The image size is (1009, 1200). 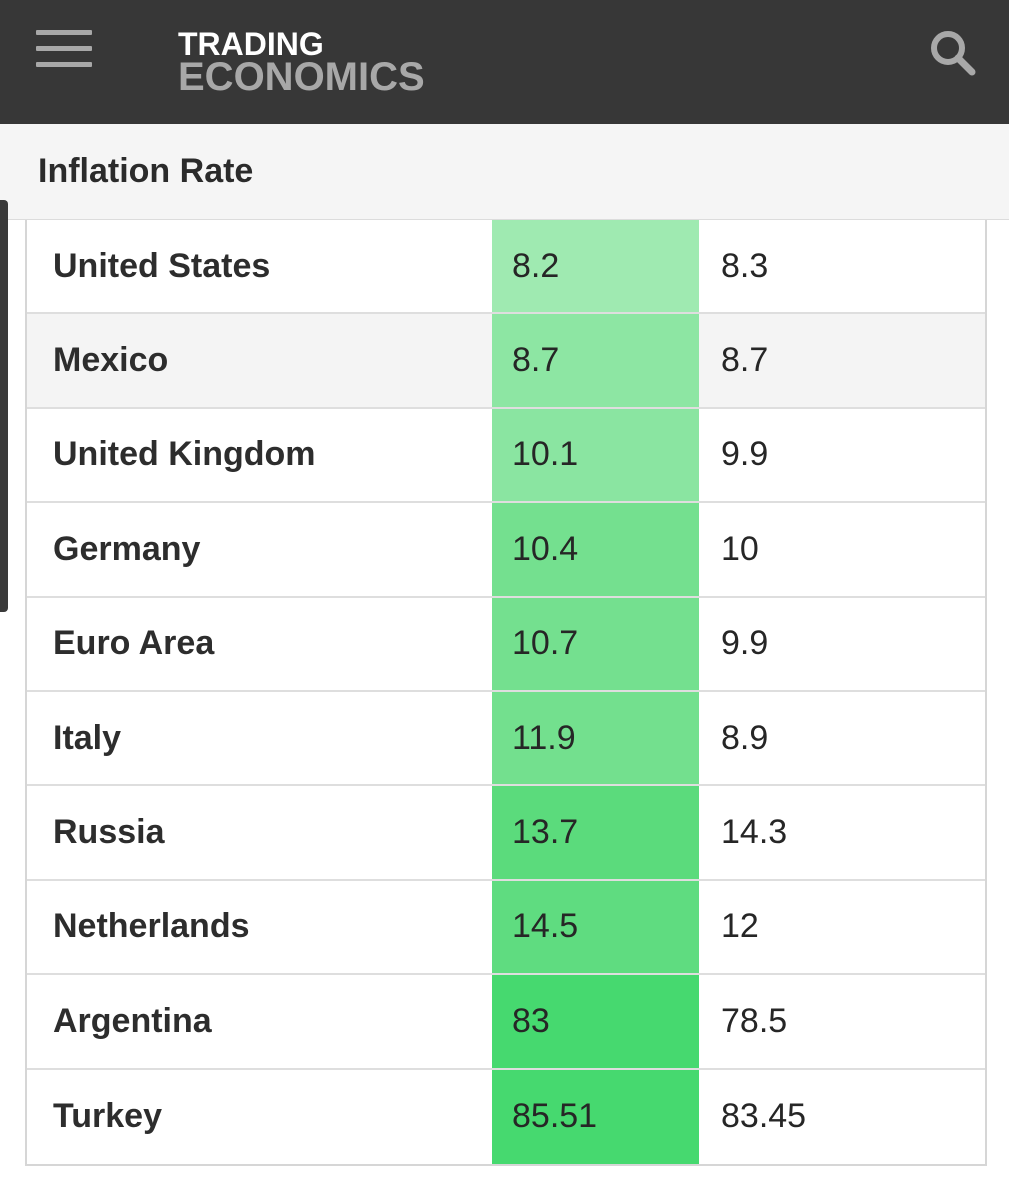 What do you see at coordinates (595, 832) in the screenshot?
I see `last-value-cell: 13.7` at bounding box center [595, 832].